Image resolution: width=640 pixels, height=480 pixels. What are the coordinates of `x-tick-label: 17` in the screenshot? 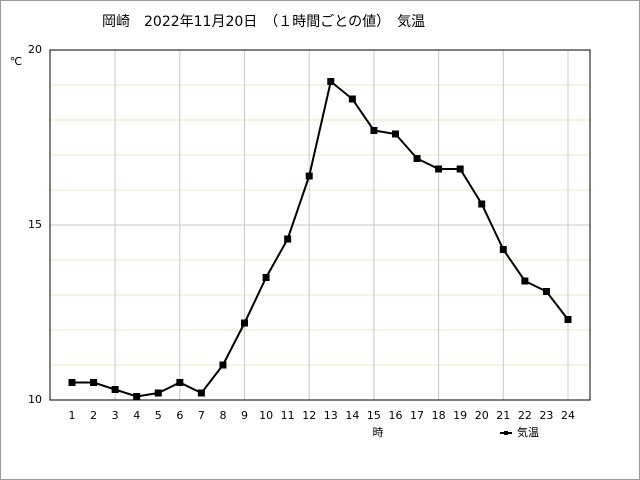 It's located at (417, 415).